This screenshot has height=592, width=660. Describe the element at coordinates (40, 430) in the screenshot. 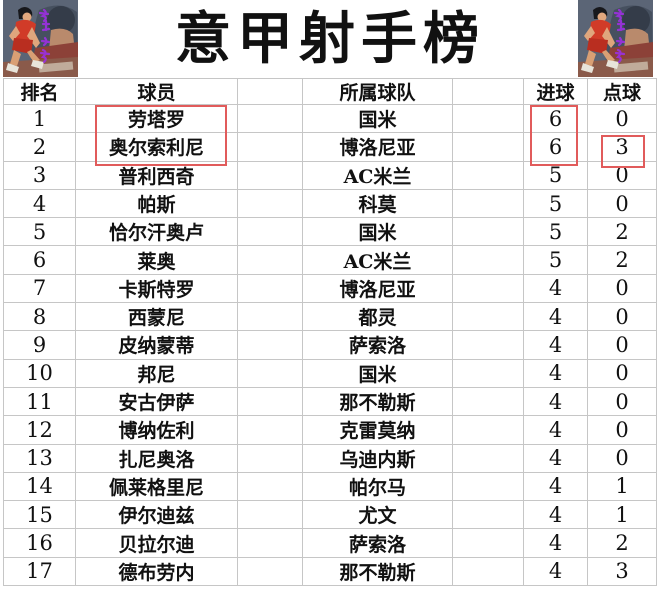

I see `cell-rank: 12` at that location.